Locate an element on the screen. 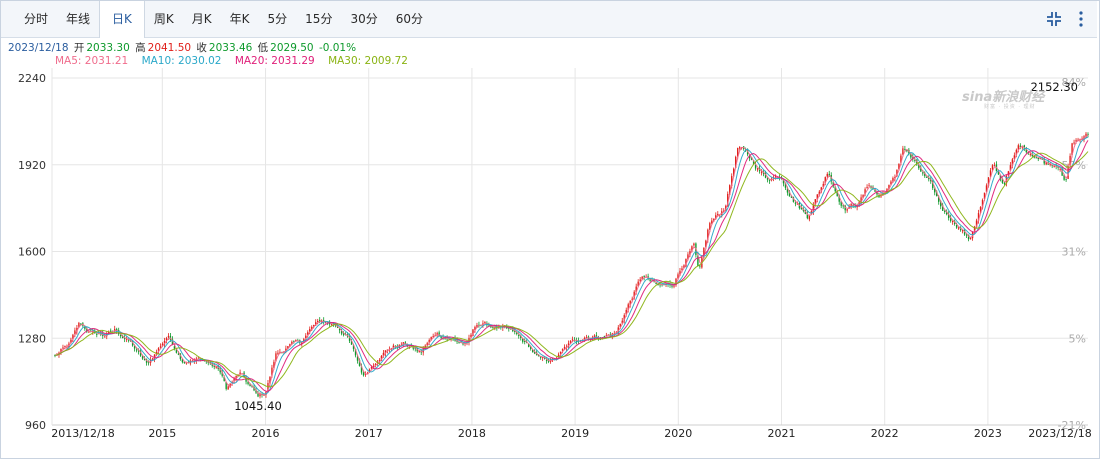 This screenshot has width=1100, height=459. more-vertical-icon is located at coordinates (1081, 19).